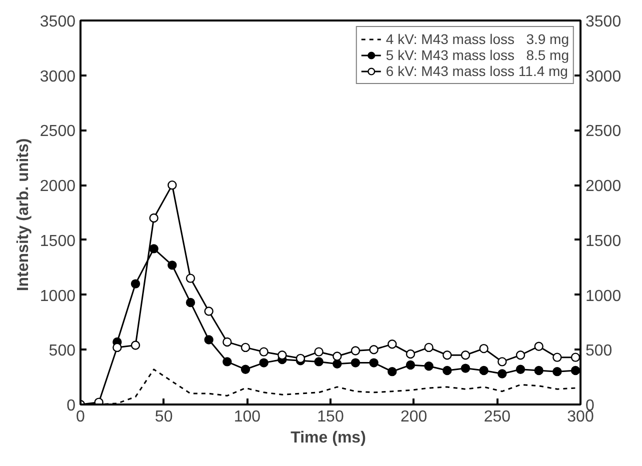  Describe the element at coordinates (604, 241) in the screenshot. I see `y2-tick-label: 1500` at that location.